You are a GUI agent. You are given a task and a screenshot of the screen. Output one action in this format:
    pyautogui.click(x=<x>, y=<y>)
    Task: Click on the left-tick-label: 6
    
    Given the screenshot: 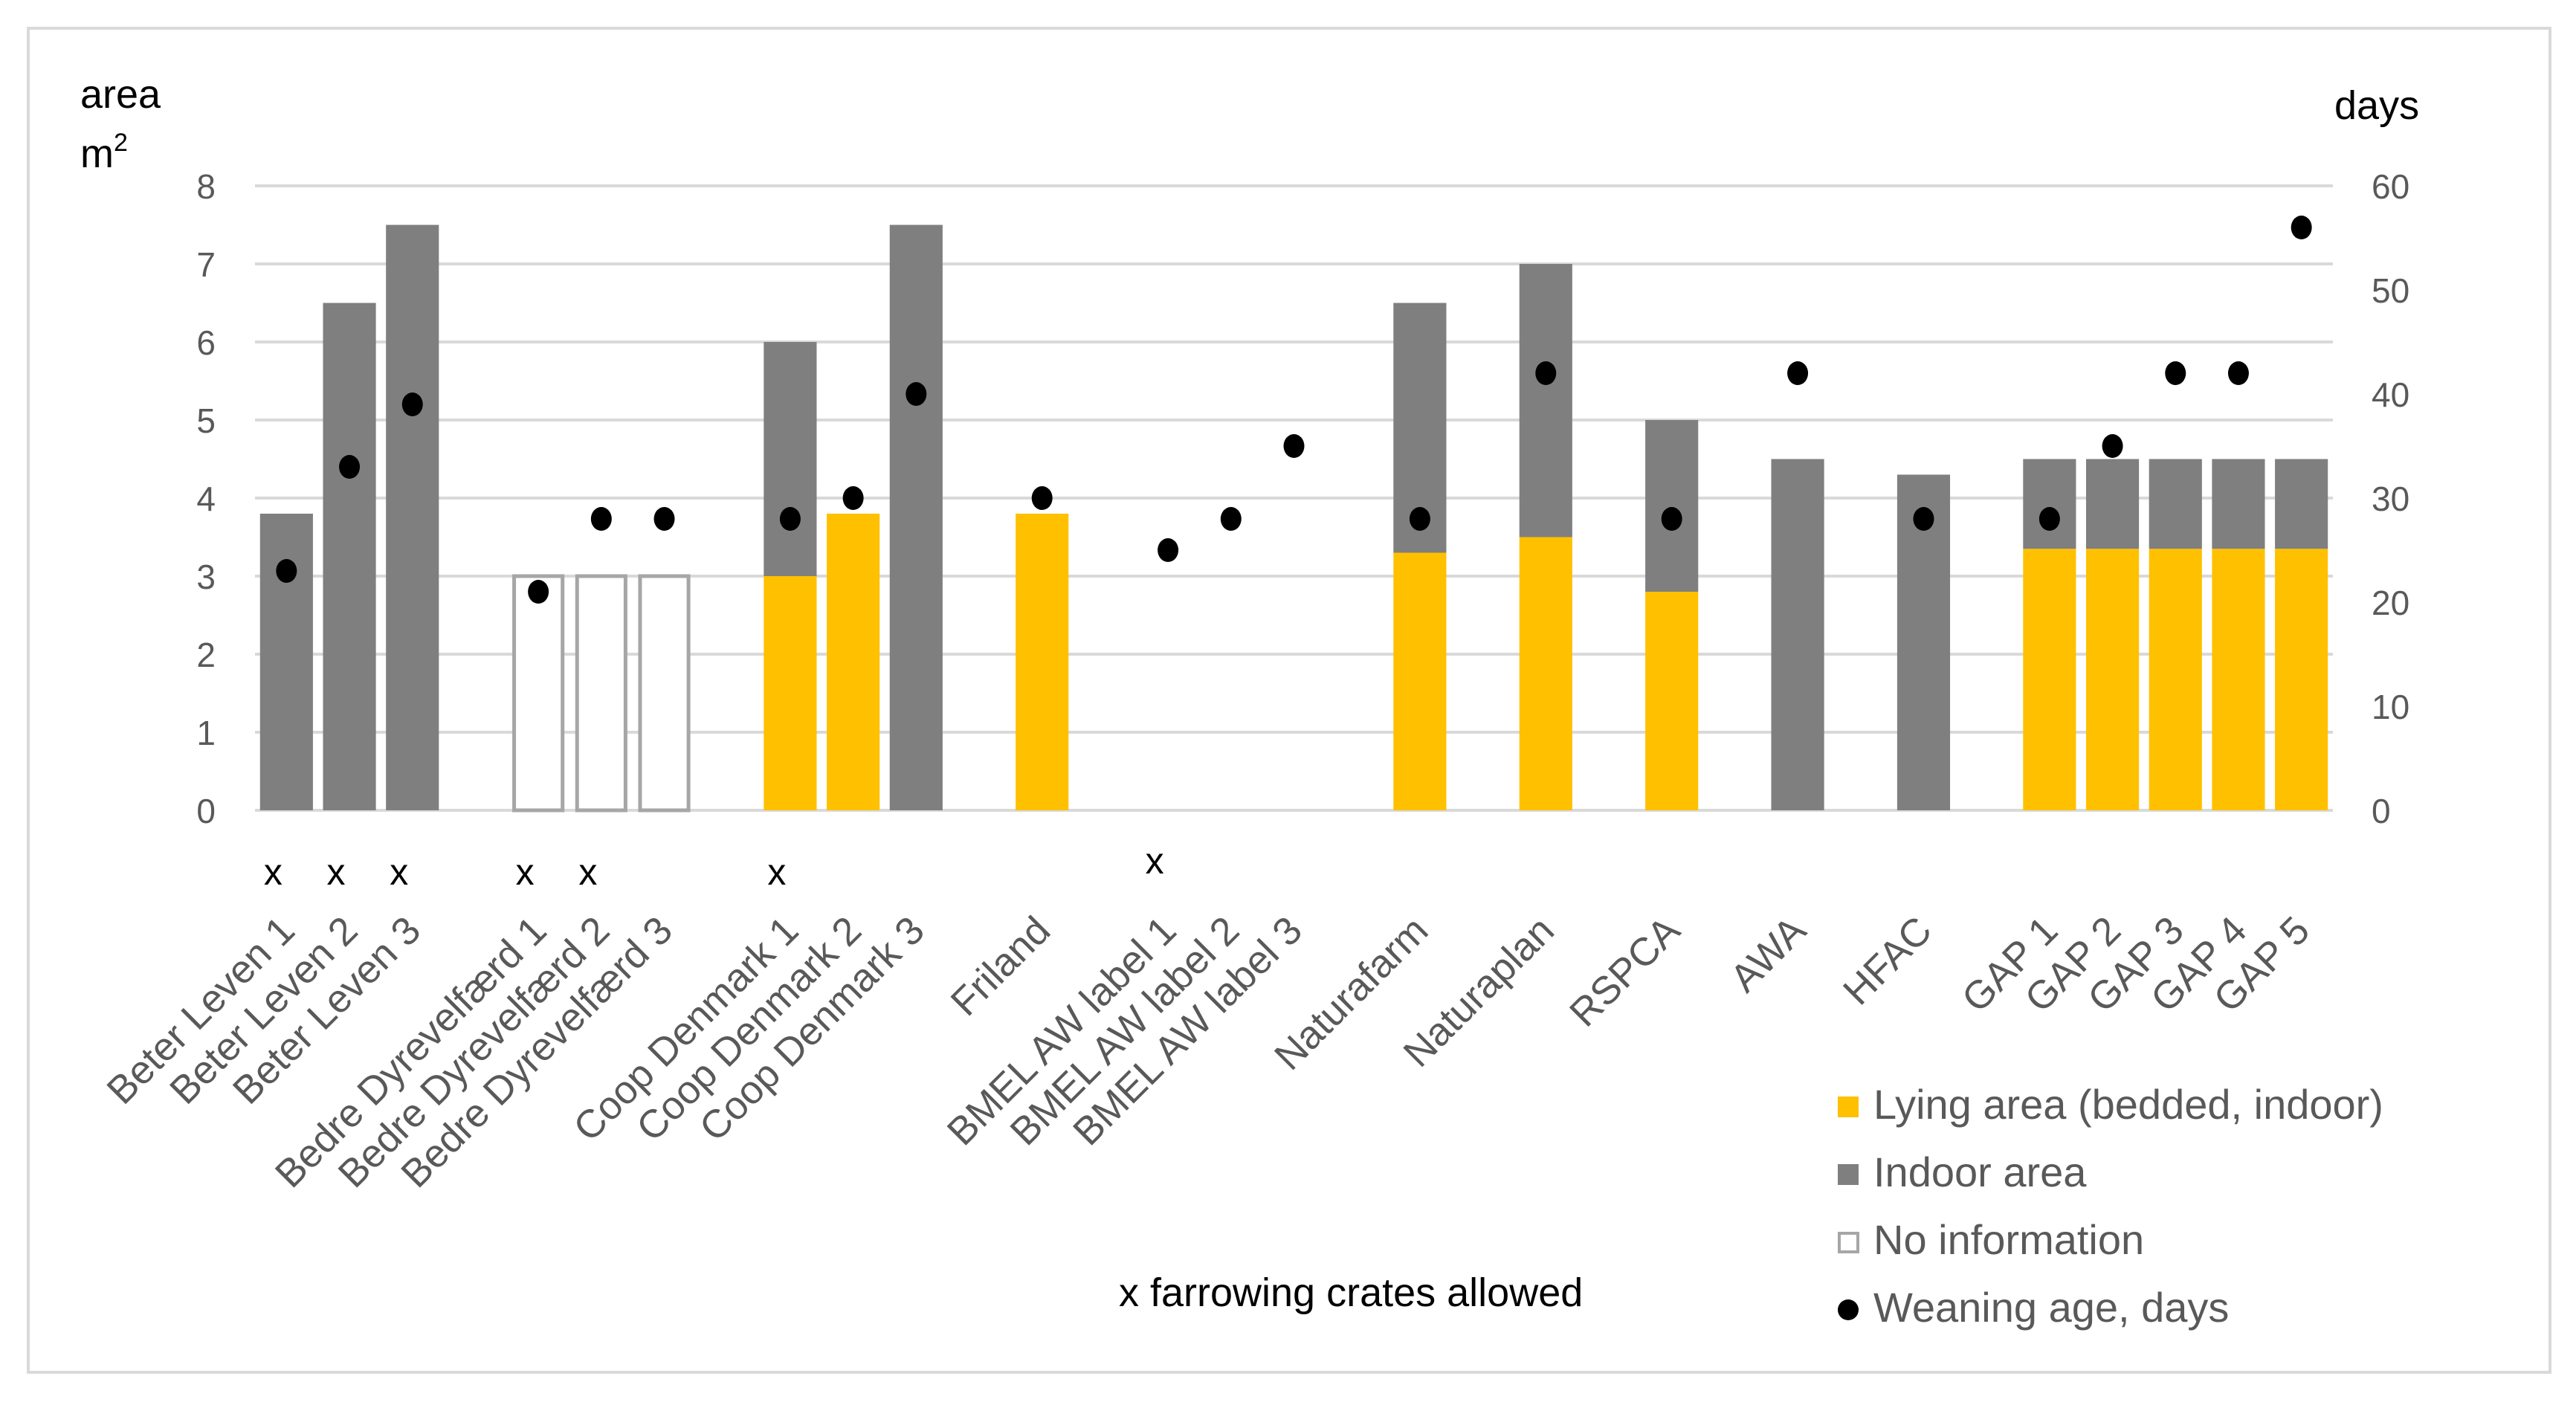 What is the action you would take?
    pyautogui.click(x=206, y=342)
    